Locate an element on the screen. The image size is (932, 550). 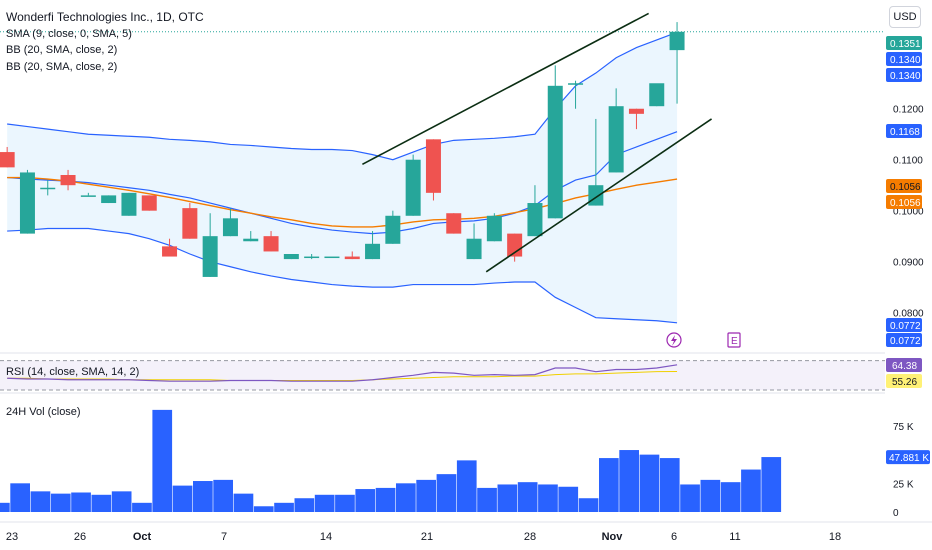
volume-badge: 47.881 K is located at coordinates (908, 457).